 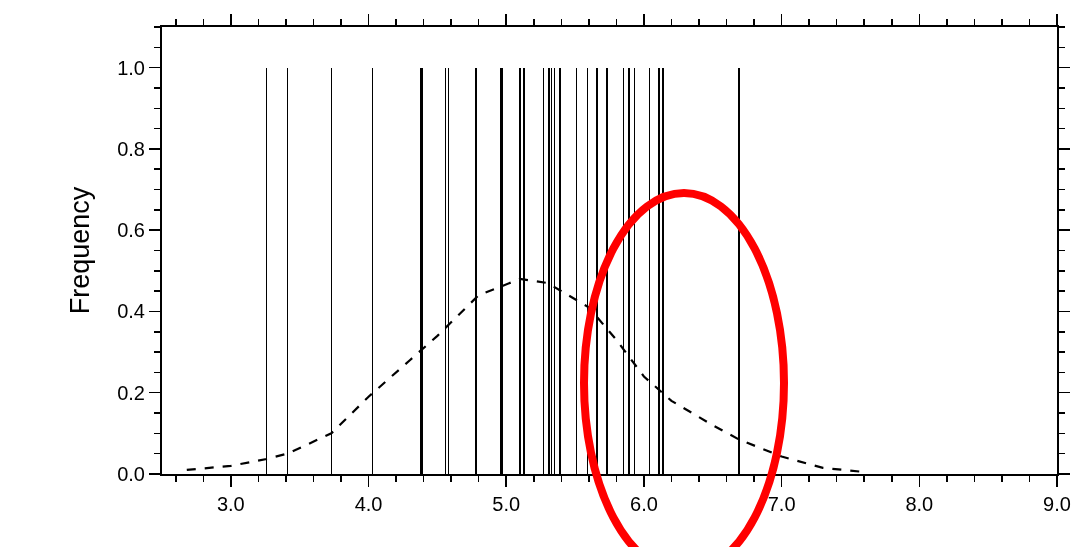 What do you see at coordinates (79, 250) in the screenshot?
I see `y-axis-title: Frequency` at bounding box center [79, 250].